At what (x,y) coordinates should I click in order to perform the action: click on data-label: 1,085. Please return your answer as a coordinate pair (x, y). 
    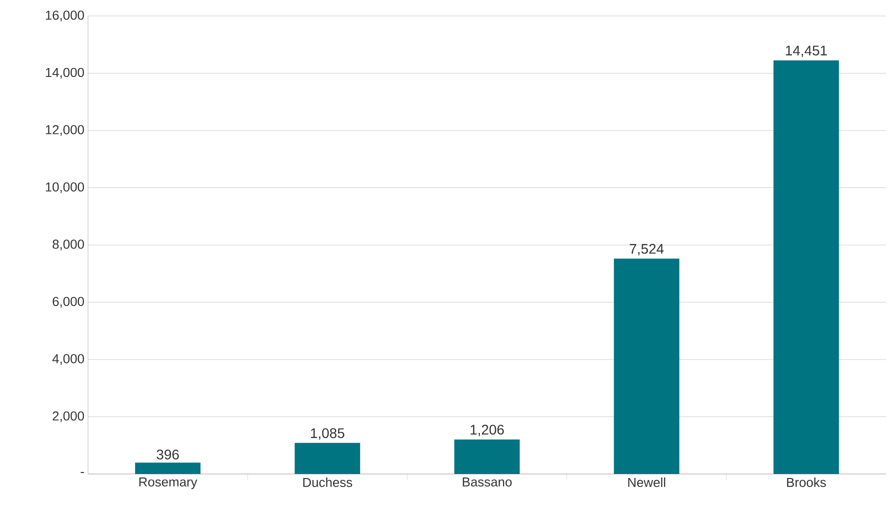
    Looking at the image, I should click on (327, 434).